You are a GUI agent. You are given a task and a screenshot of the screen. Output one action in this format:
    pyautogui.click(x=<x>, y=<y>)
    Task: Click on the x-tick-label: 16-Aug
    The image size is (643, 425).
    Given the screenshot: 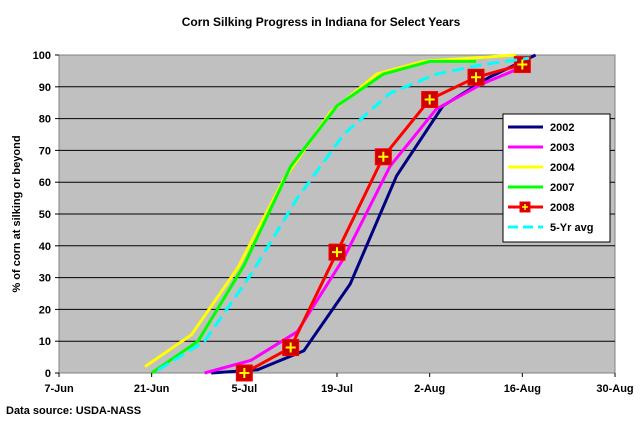 What is the action you would take?
    pyautogui.click(x=522, y=389)
    